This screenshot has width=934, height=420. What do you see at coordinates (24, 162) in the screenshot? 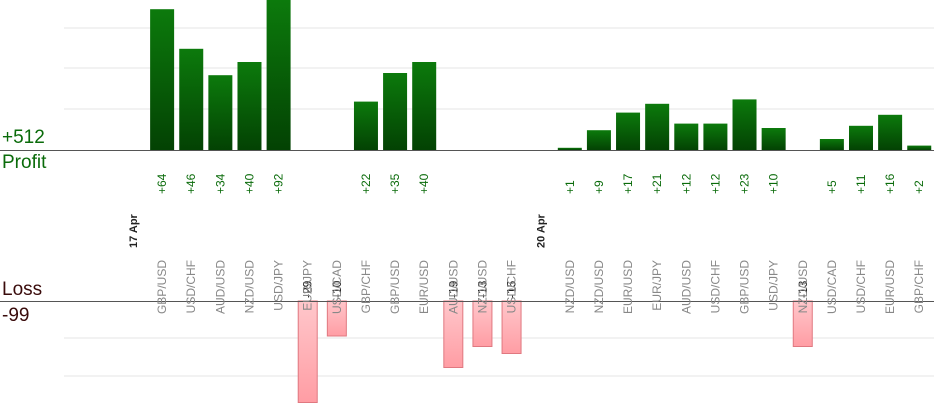
I see `profit-axis-label: Profit` at bounding box center [24, 162].